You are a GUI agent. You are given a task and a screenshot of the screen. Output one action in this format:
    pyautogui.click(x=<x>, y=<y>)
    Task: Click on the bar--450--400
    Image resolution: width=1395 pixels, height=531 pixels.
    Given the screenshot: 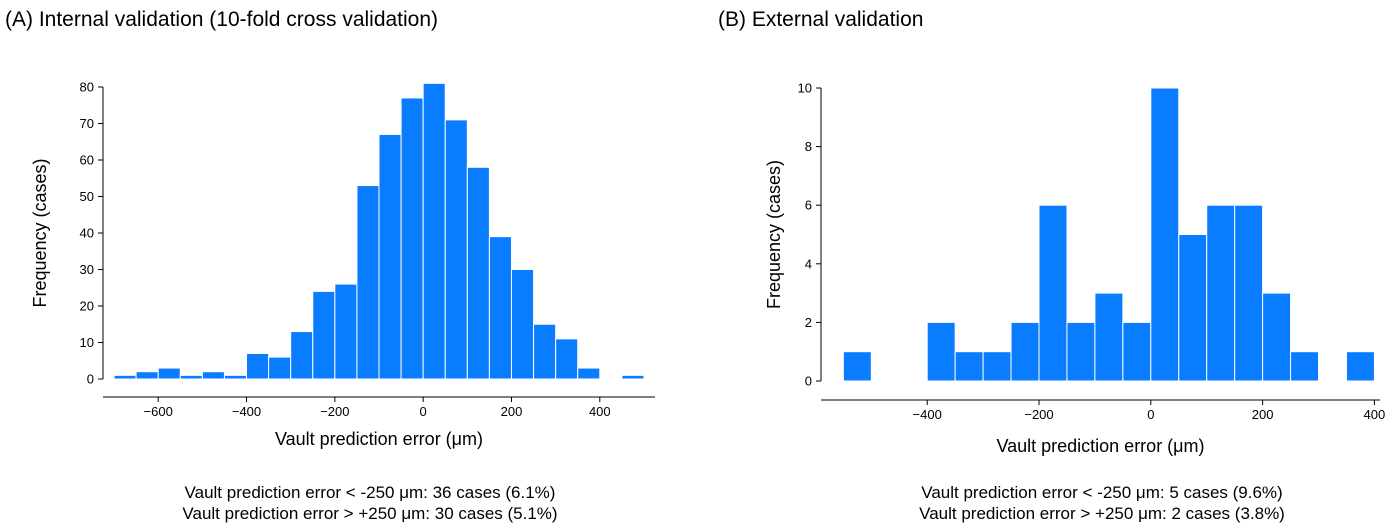 What is the action you would take?
    pyautogui.click(x=235, y=377)
    